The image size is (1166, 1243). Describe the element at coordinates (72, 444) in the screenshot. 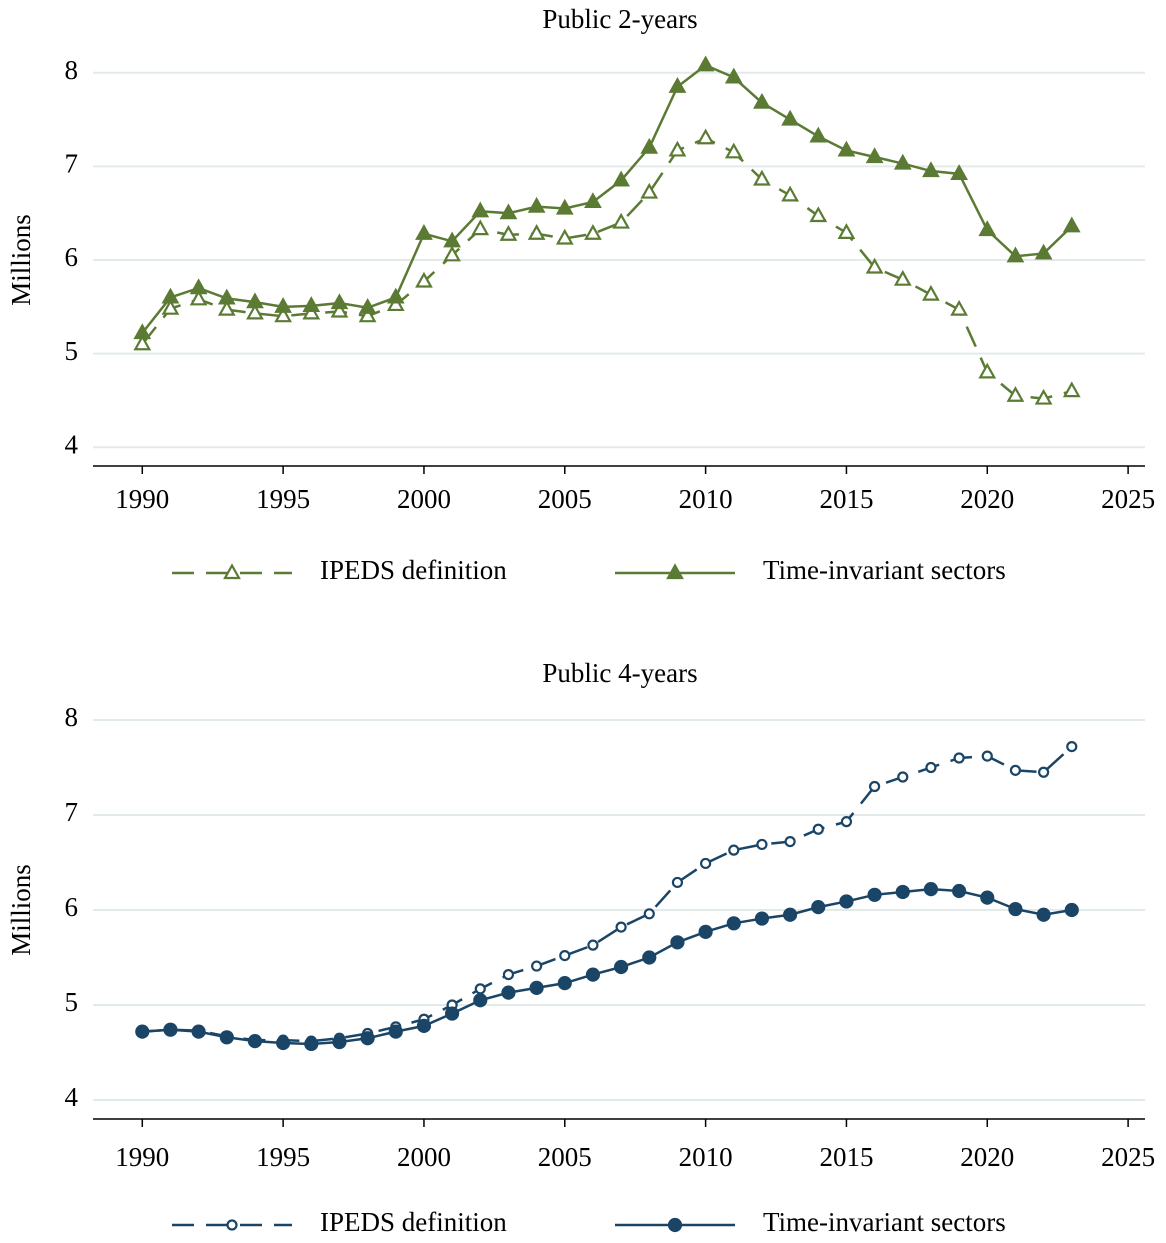

I see `y-tick-label: 4` at that location.